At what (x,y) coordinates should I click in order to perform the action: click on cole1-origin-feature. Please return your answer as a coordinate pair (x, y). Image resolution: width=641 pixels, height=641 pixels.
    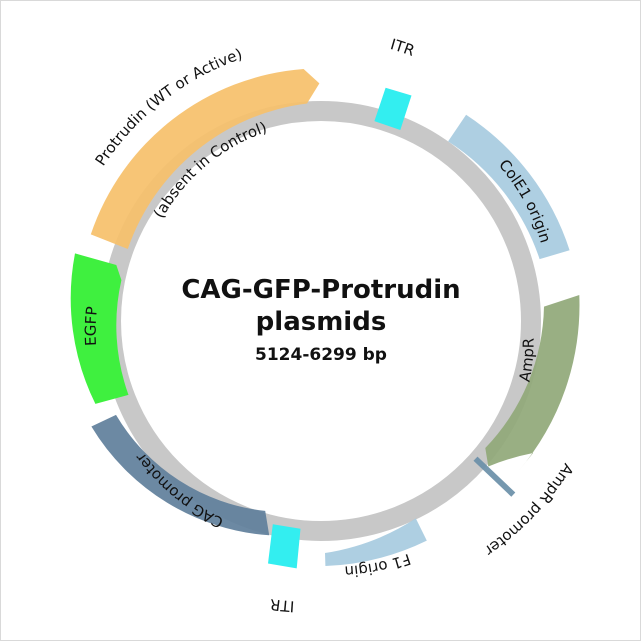
    Looking at the image, I should click on (509, 187).